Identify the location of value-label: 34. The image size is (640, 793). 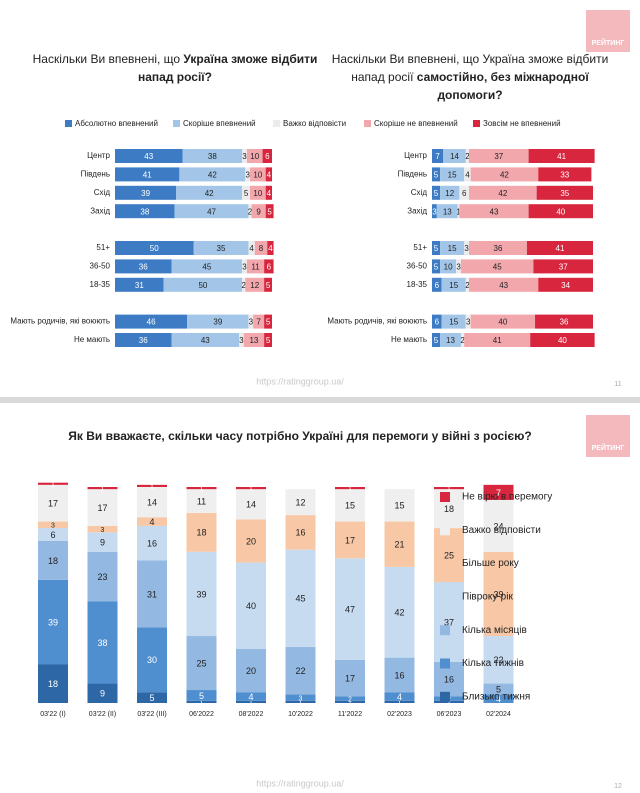
(565, 285).